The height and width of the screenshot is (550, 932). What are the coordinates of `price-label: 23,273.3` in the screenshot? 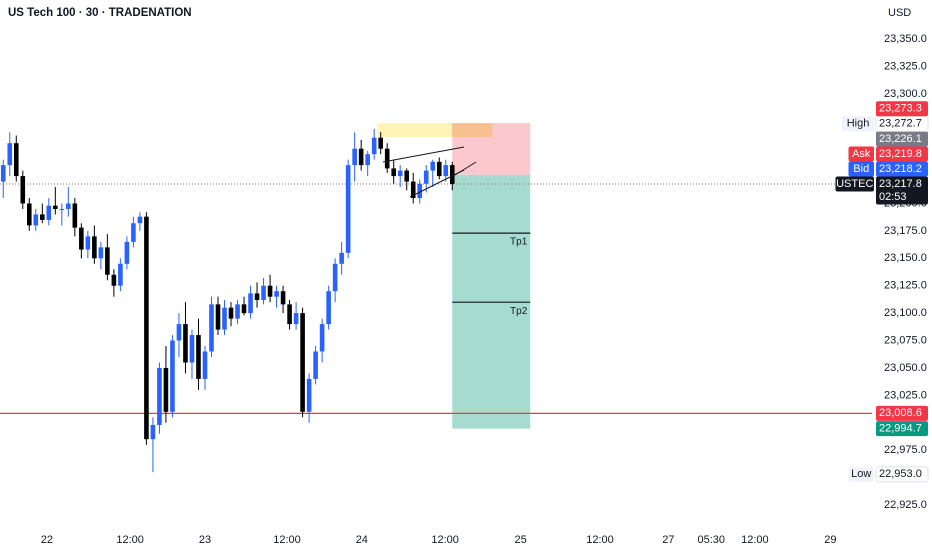 It's located at (900, 109).